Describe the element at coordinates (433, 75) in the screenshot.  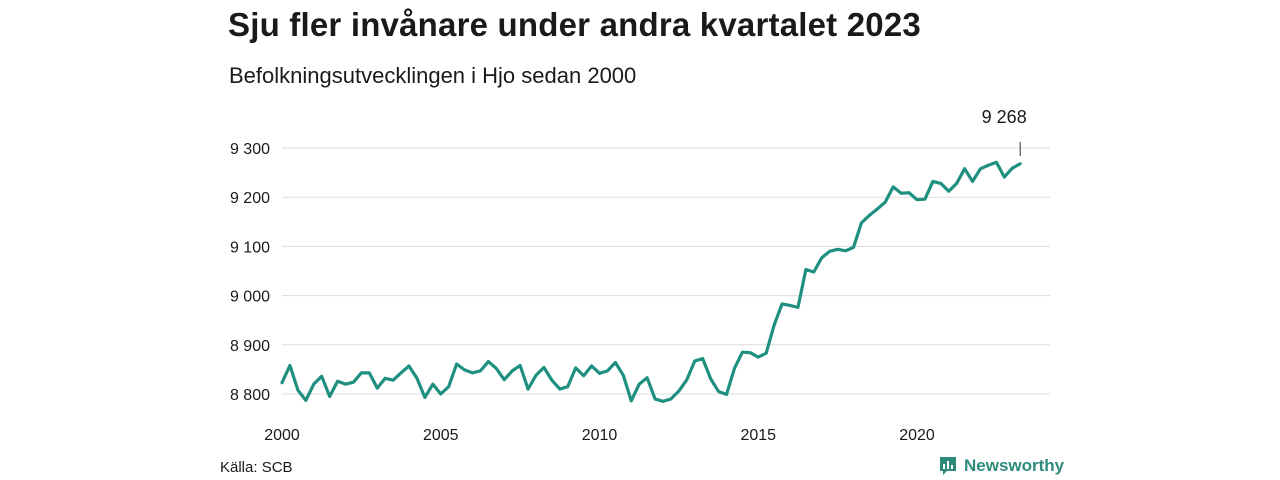
I see `chart-subtitle: Befolkningsutvecklingen i Hjo sedan 2000` at that location.